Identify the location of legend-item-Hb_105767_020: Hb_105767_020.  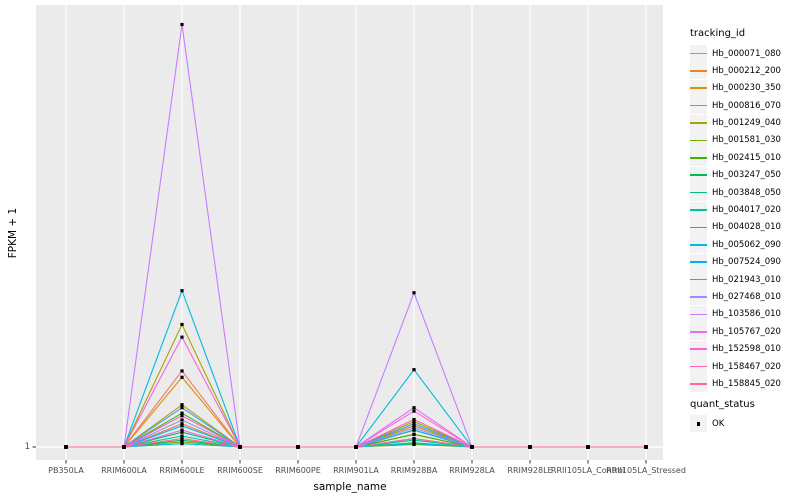
(745, 332).